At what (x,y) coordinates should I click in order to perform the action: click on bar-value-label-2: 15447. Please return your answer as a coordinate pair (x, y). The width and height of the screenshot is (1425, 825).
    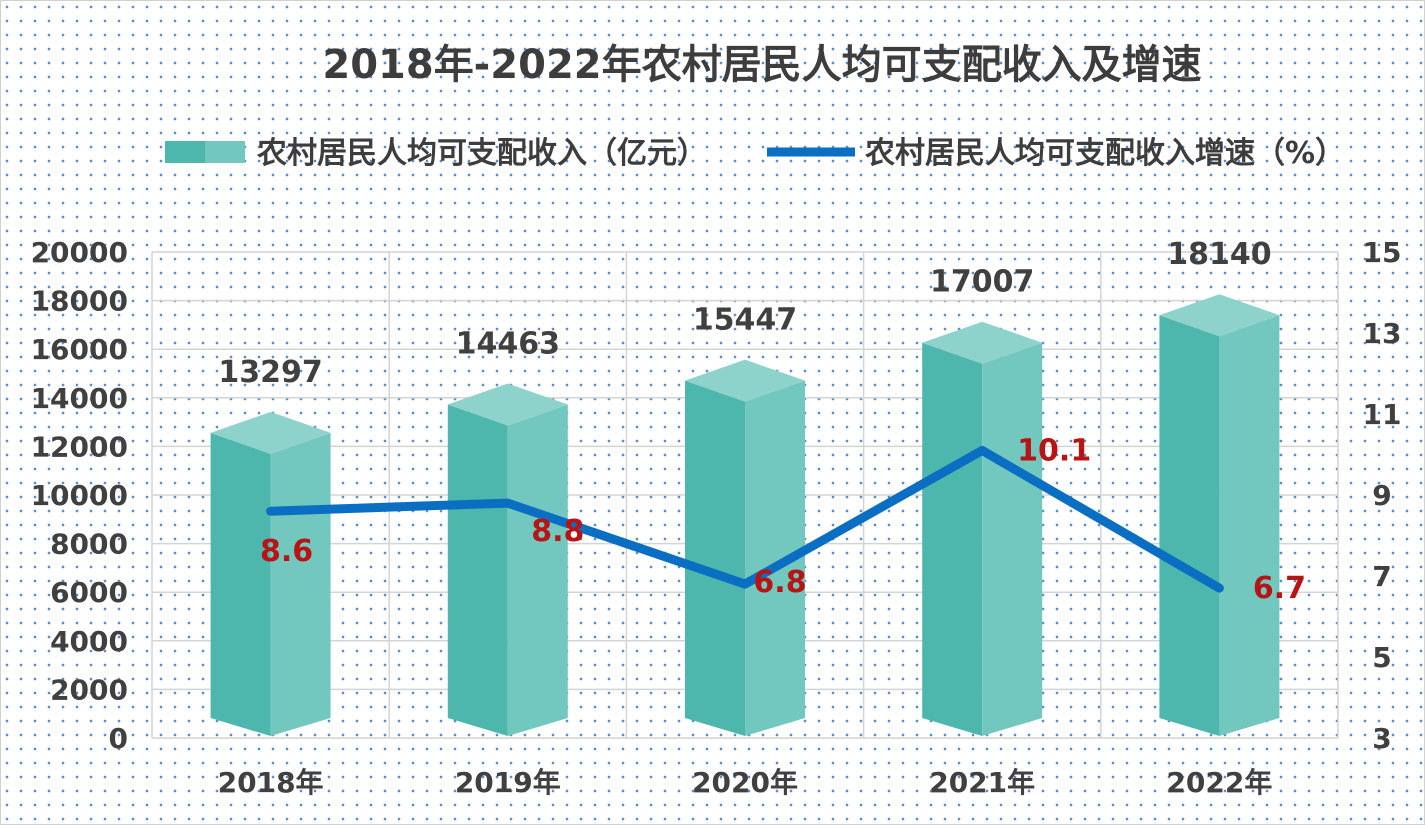
    Looking at the image, I should click on (745, 320).